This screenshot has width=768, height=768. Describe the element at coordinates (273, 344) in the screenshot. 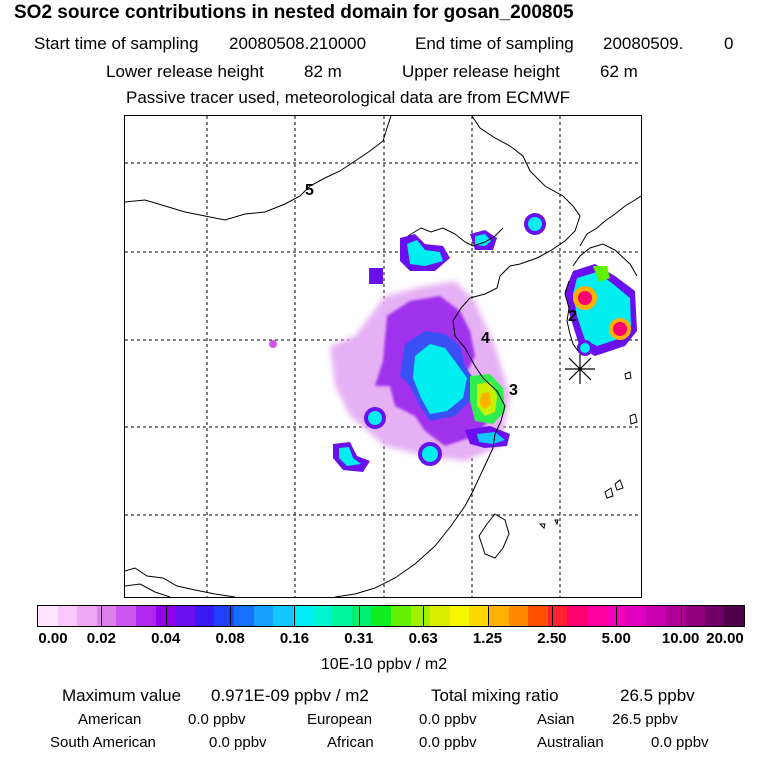

I see `blob-far-west` at that location.